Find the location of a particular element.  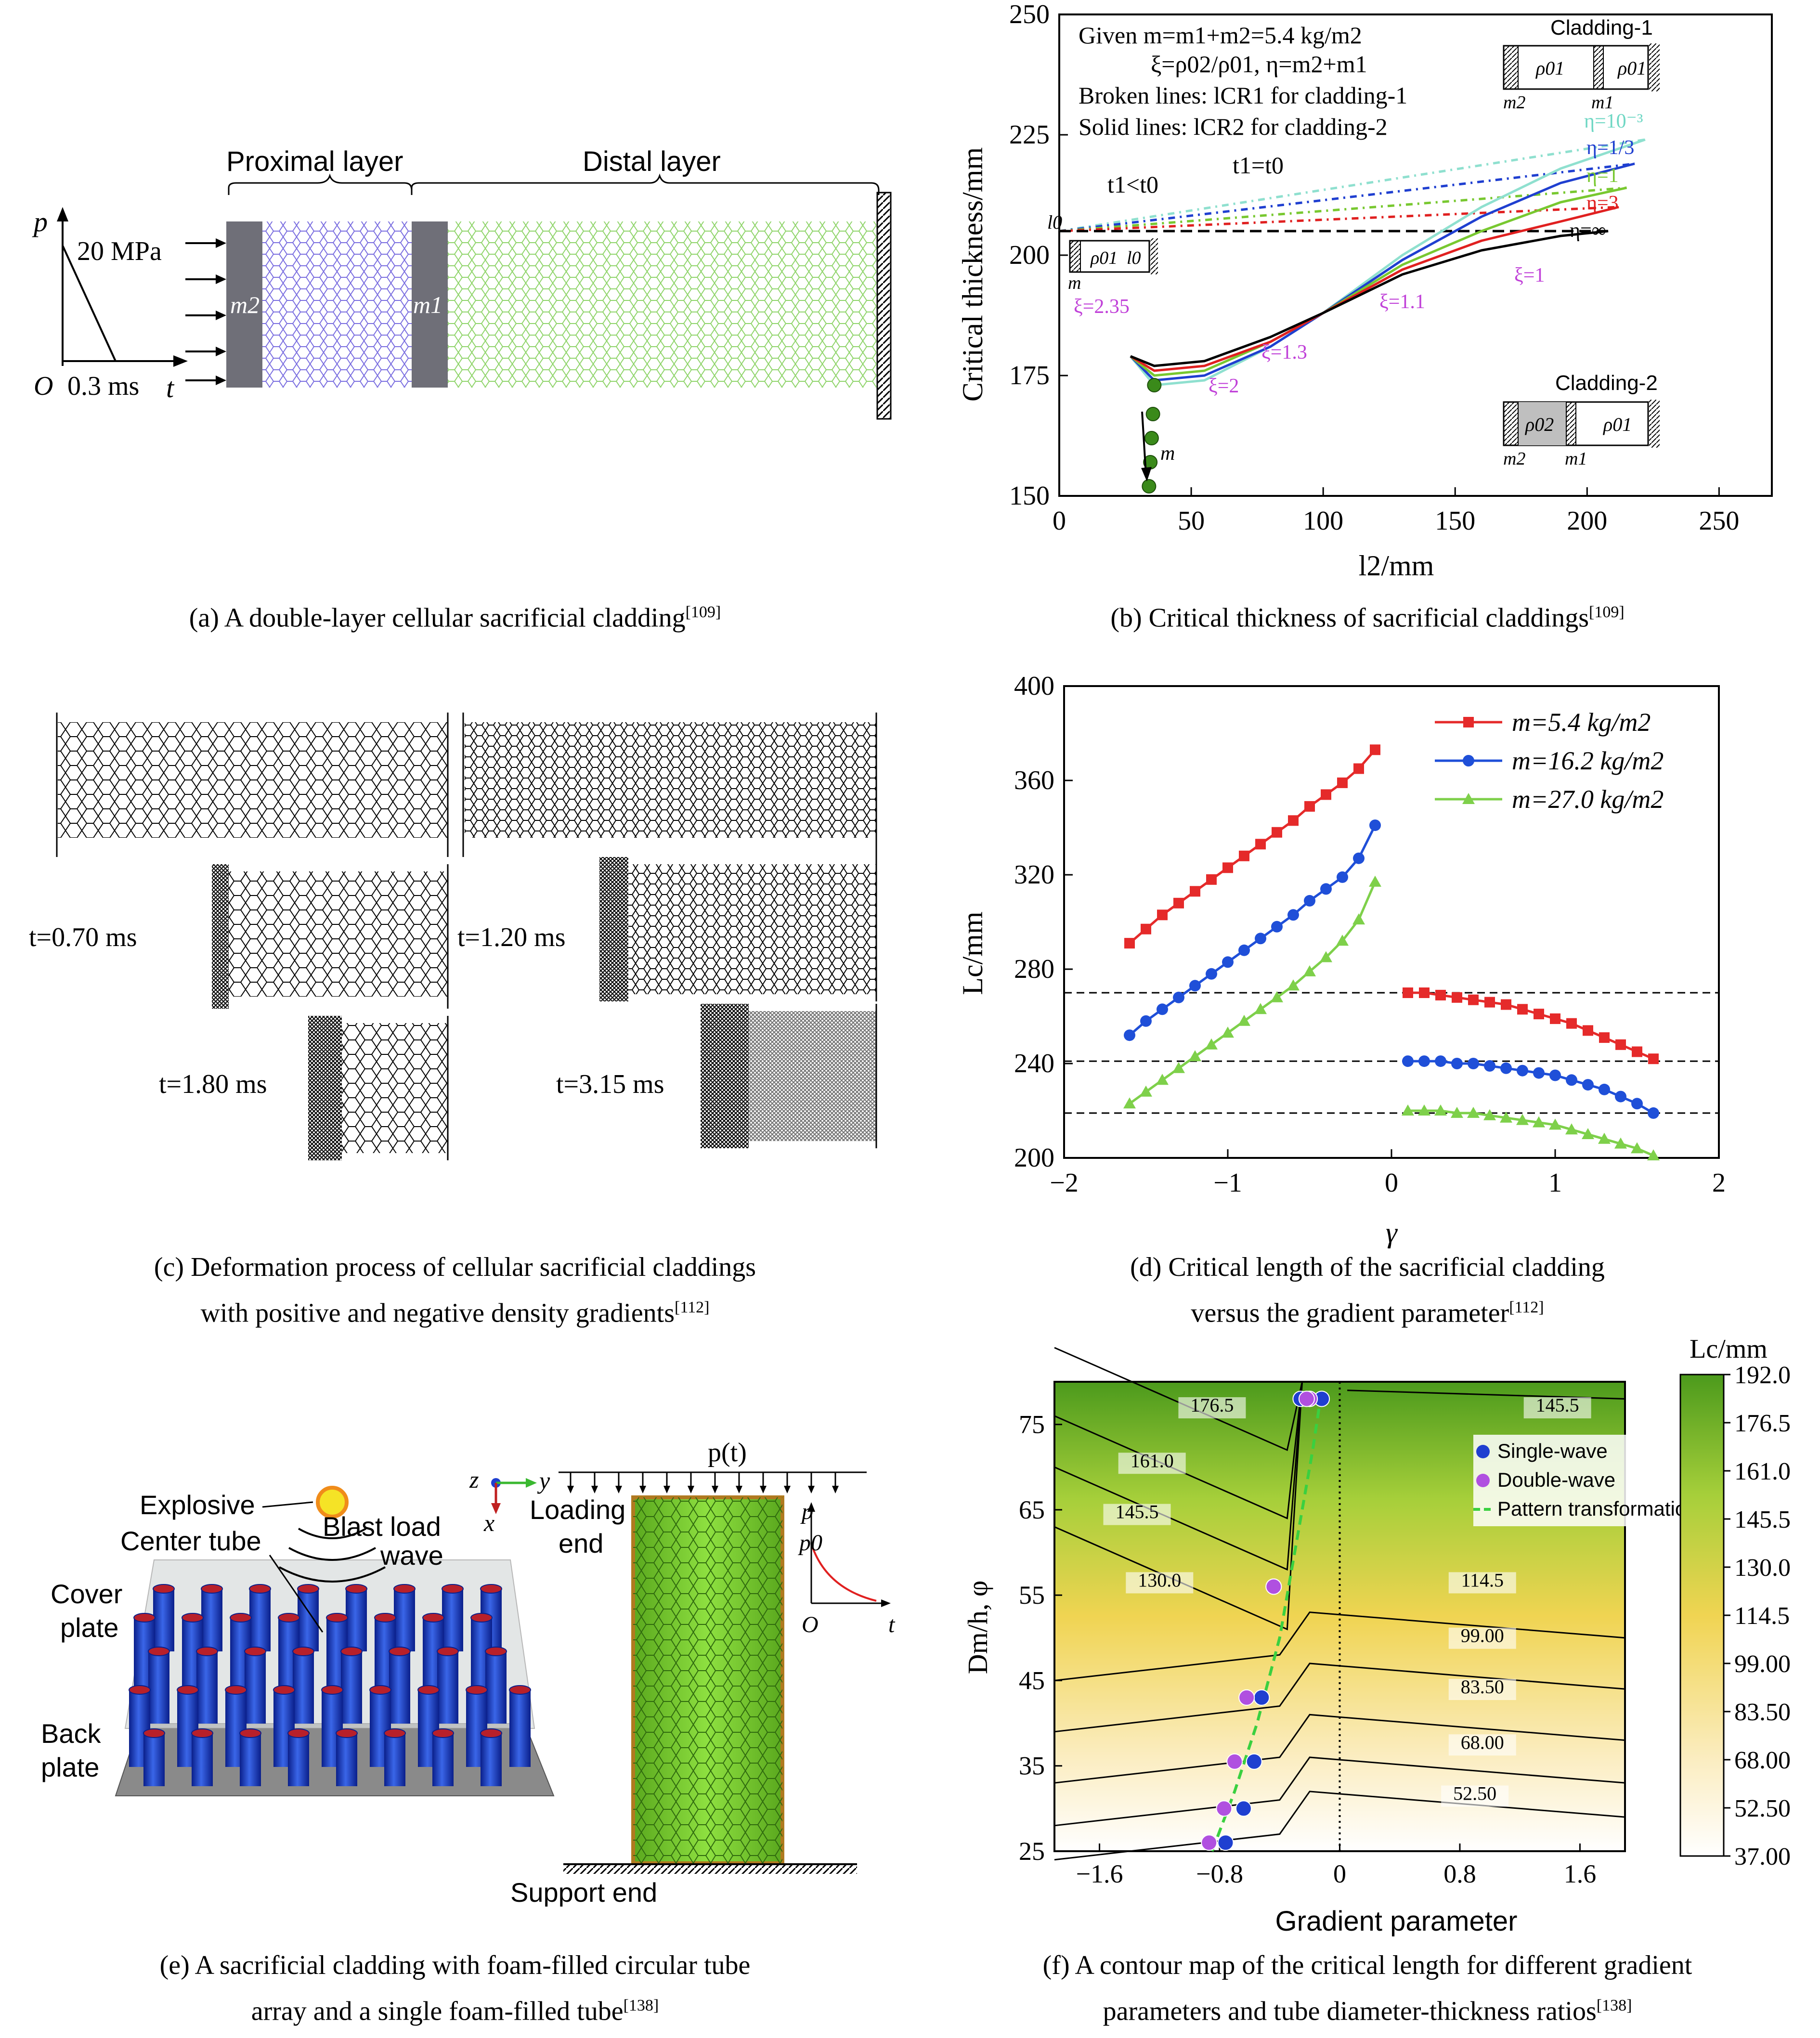

b-xtick-label: 50 is located at coordinates (1191, 521).